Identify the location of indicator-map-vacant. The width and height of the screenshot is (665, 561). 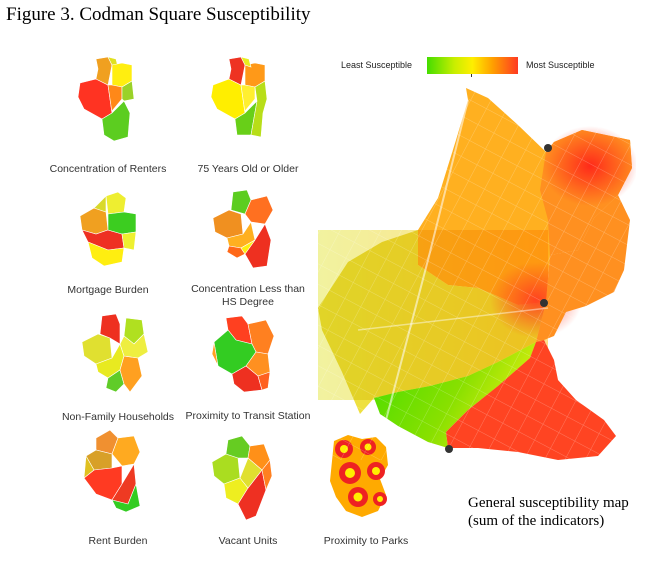
(241, 478).